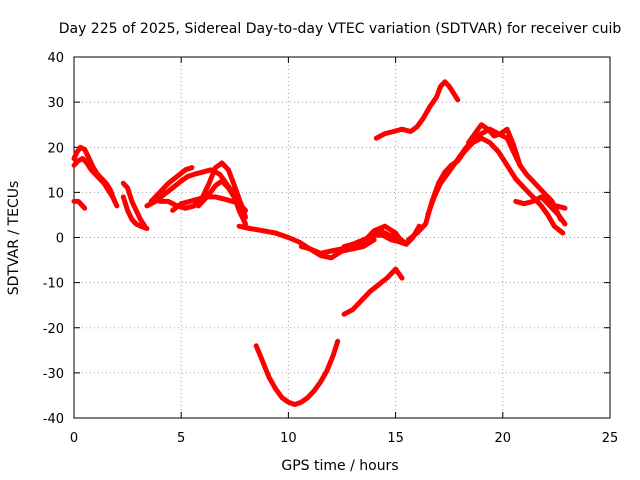  Describe the element at coordinates (53, 419) in the screenshot. I see `y-tick-label: -40` at that location.